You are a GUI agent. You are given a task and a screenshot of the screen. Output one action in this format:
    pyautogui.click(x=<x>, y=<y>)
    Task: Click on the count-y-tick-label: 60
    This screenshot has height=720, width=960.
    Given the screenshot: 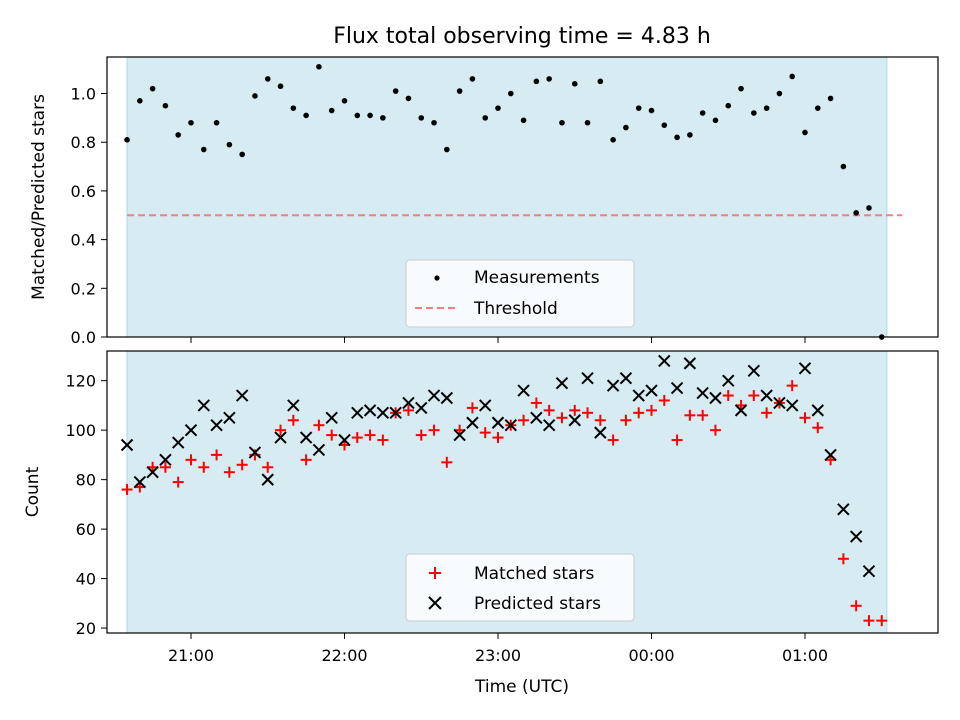 What is the action you would take?
    pyautogui.click(x=86, y=529)
    